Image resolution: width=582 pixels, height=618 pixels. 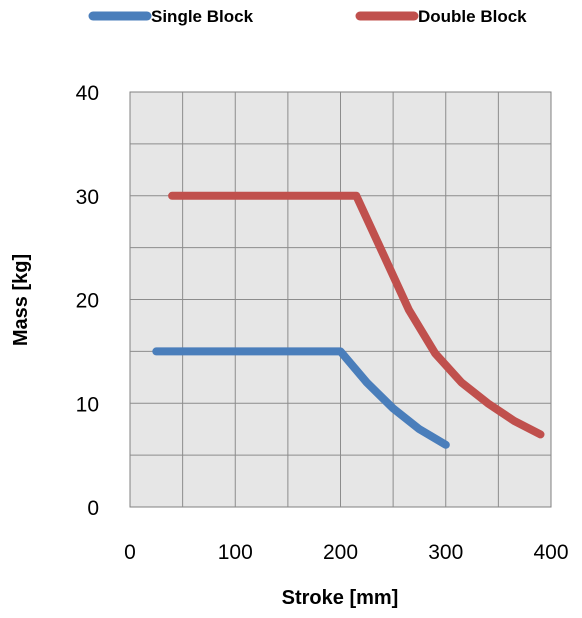 I want to click on legend: Single Block Double Block, so click(x=307, y=16).